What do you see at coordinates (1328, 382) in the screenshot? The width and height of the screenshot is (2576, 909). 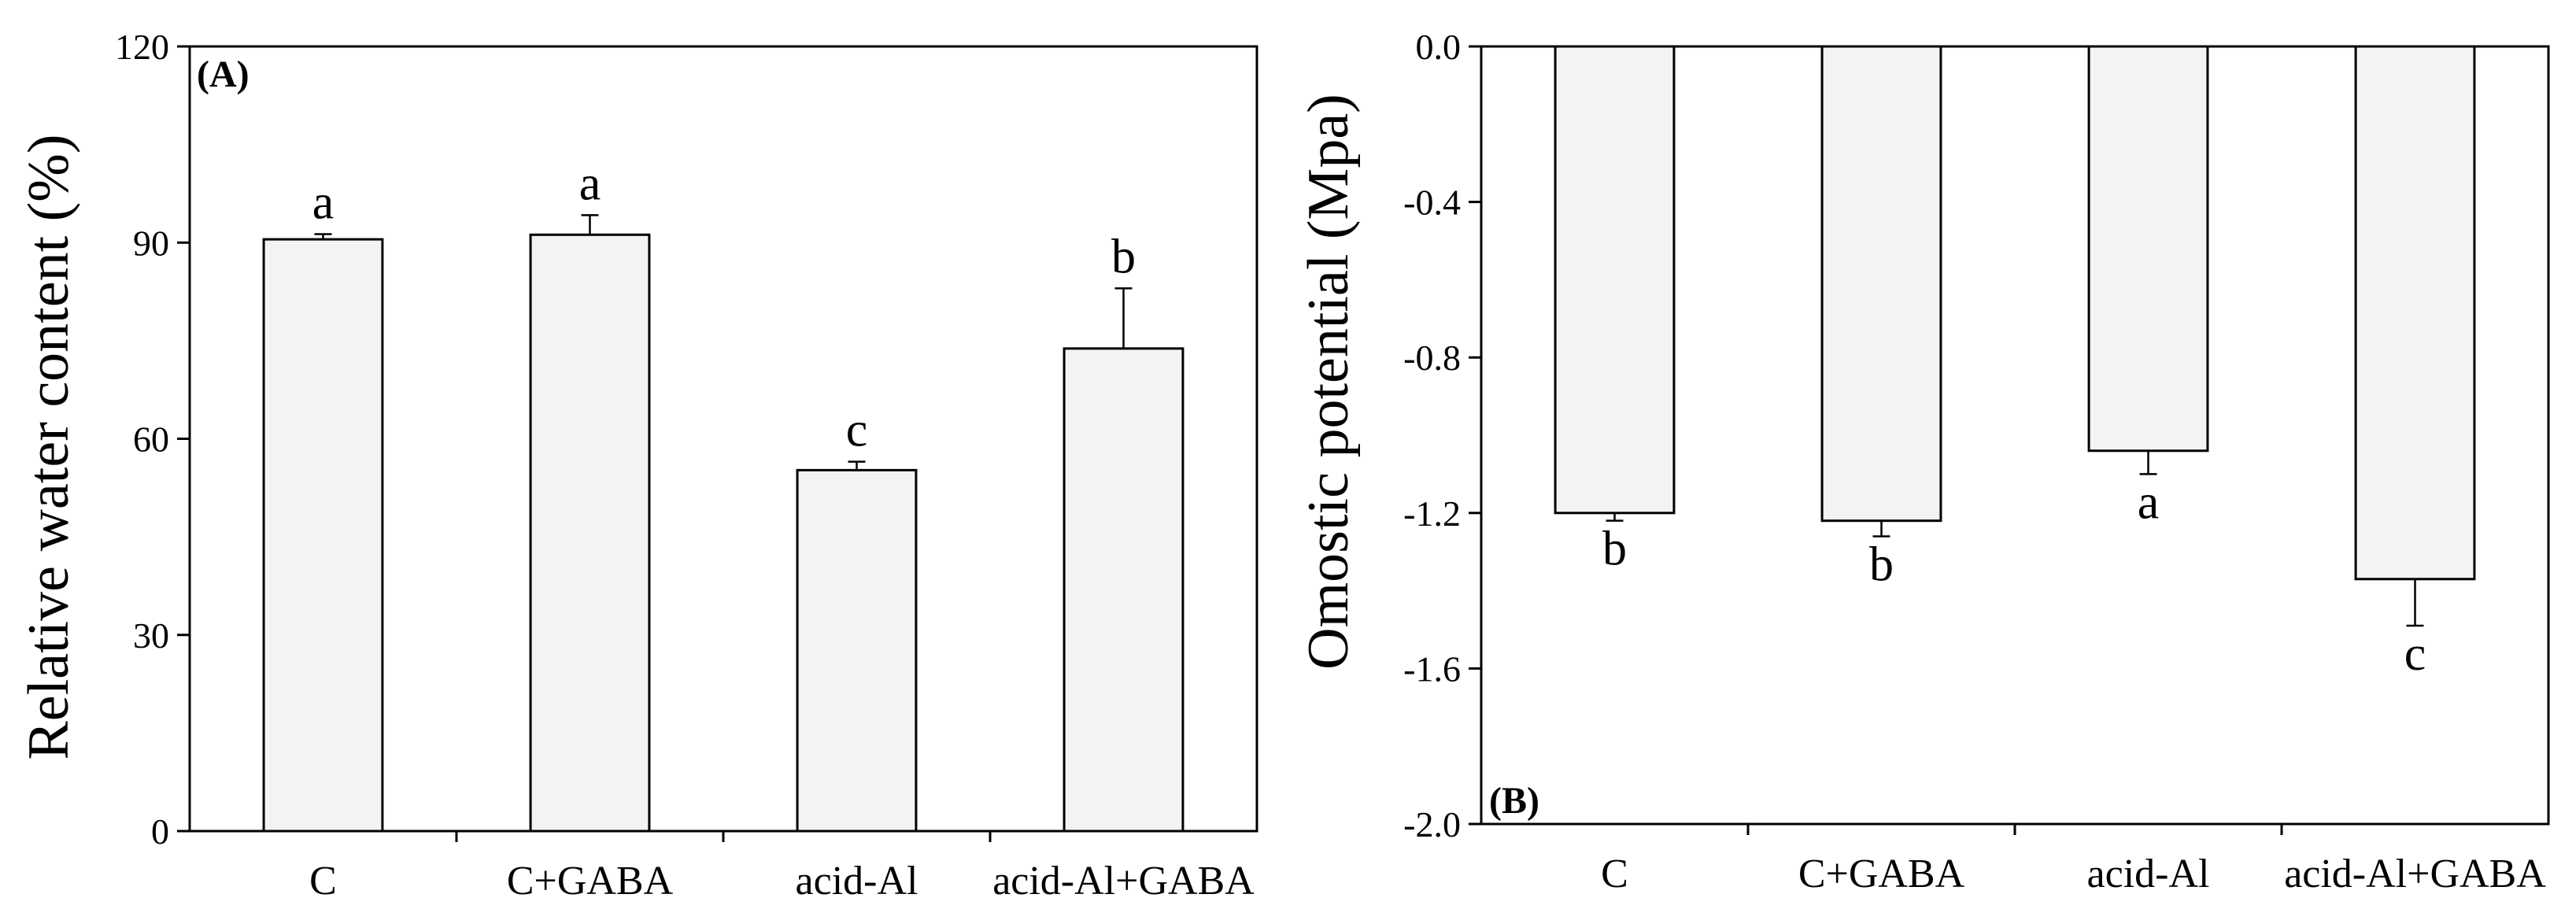 I see `y-axis-title: Omostic potential (Mpa)` at bounding box center [1328, 382].